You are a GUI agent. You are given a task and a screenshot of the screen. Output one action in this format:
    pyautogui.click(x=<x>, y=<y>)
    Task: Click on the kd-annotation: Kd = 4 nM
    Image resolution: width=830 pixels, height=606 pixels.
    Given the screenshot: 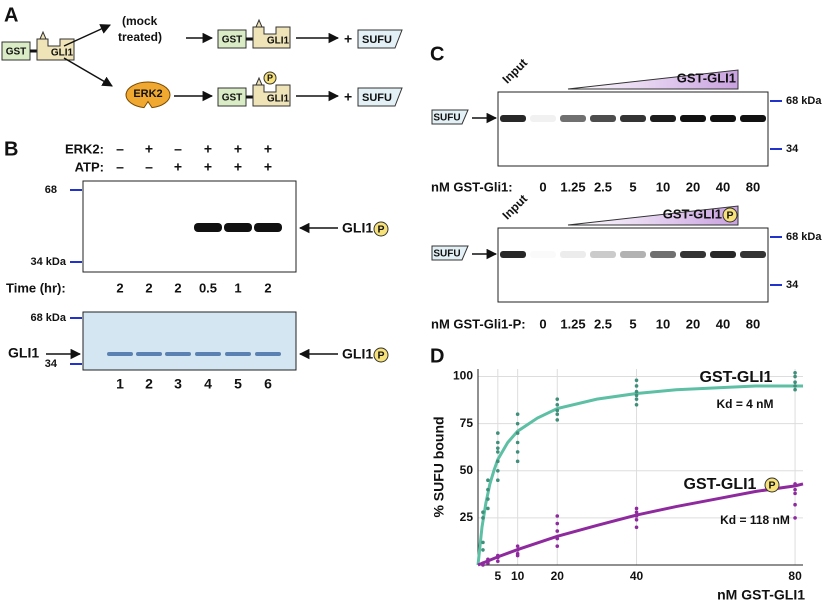 What is the action you would take?
    pyautogui.click(x=744, y=404)
    